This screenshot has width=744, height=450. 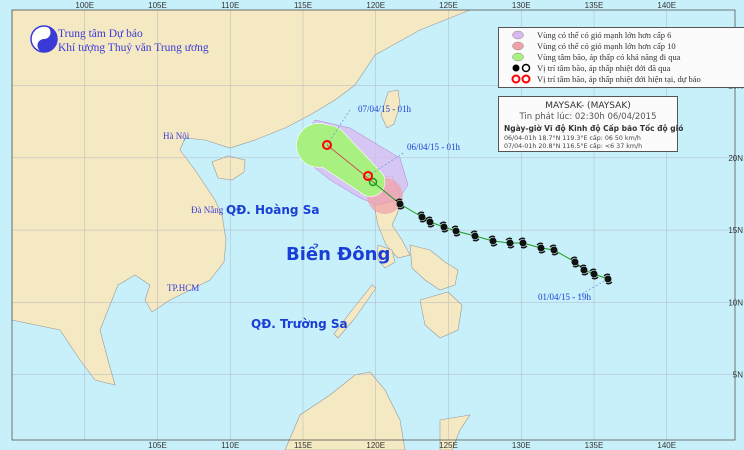 What do you see at coordinates (588, 117) in the screenshot?
I see `issued-time: Tin phát lúc: 02:30h 06/04/2015` at bounding box center [588, 117].